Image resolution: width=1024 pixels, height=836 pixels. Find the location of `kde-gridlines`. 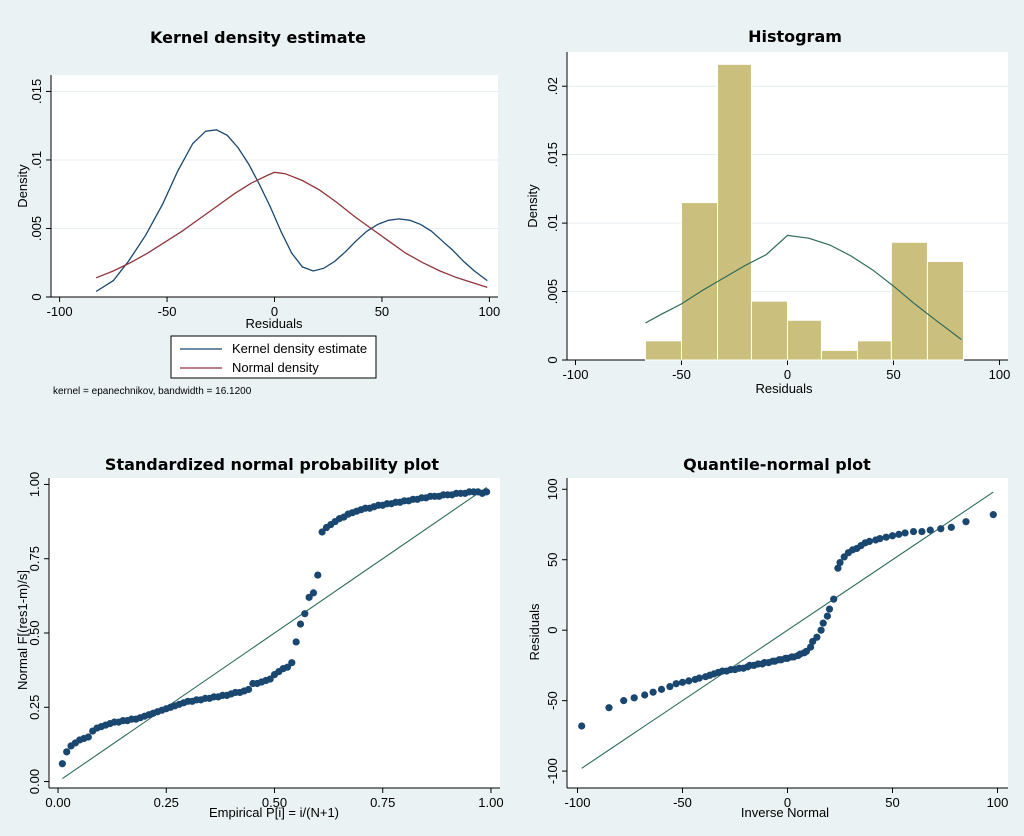

kde-gridlines is located at coordinates (274, 159).